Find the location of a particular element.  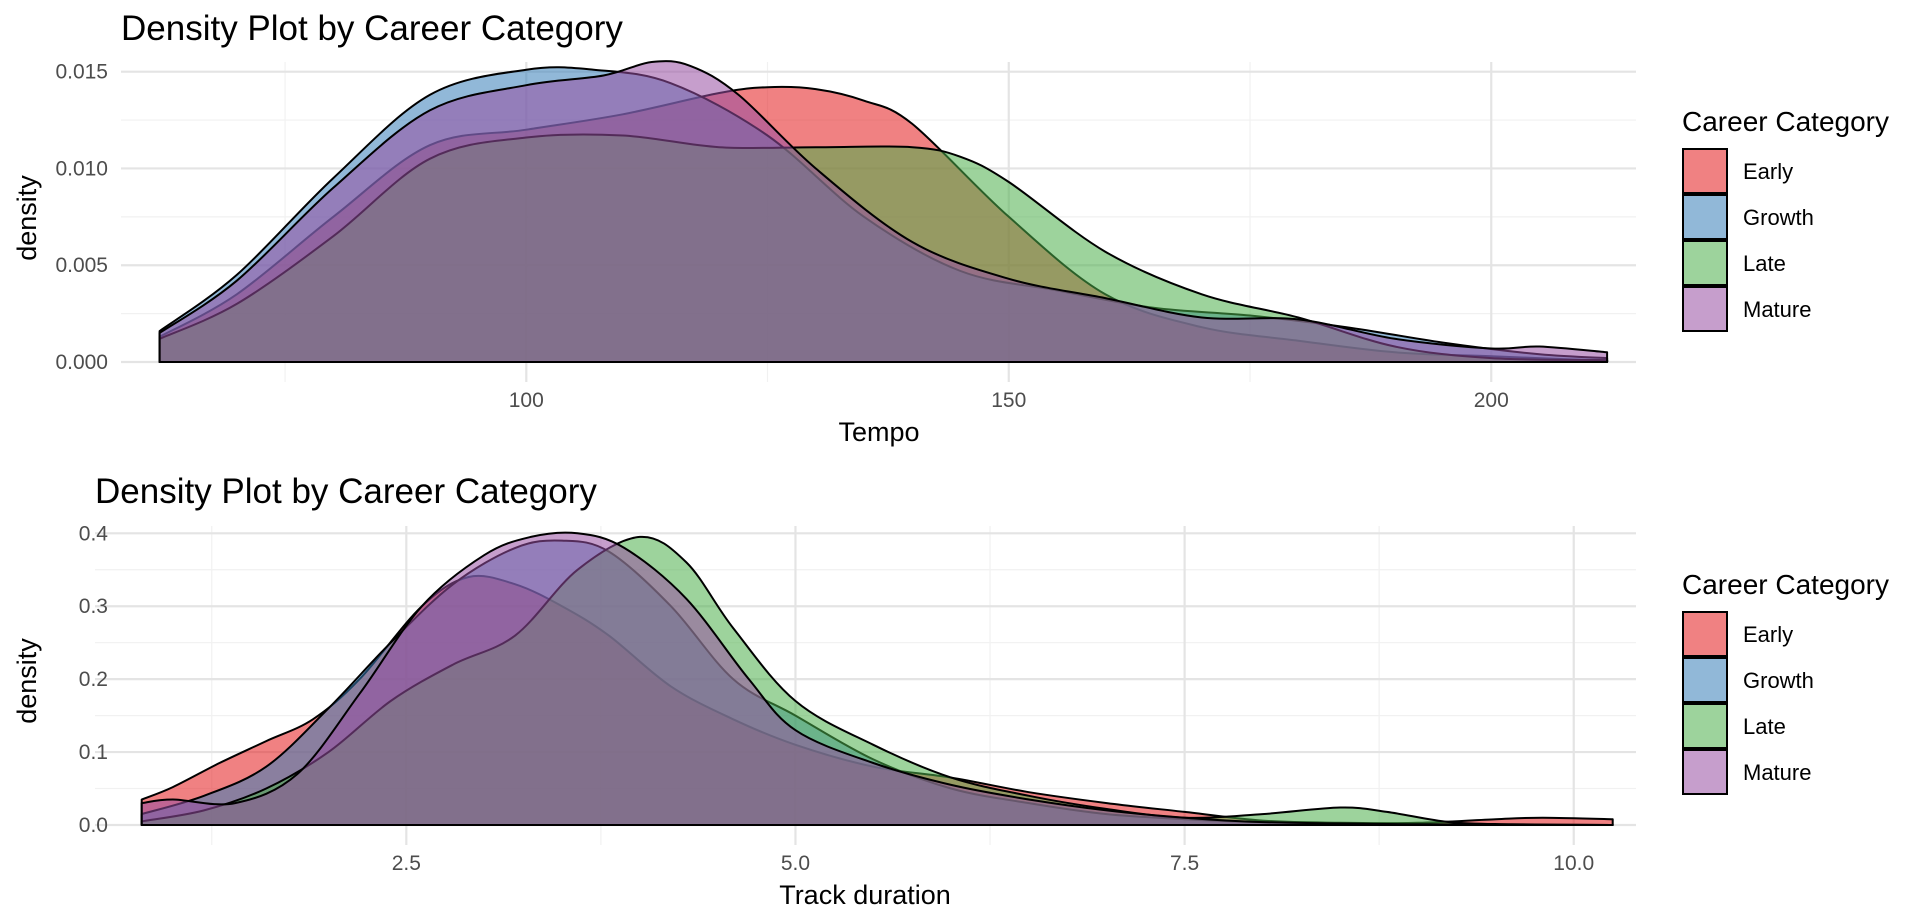

x-tick-label: 150 is located at coordinates (1008, 400).